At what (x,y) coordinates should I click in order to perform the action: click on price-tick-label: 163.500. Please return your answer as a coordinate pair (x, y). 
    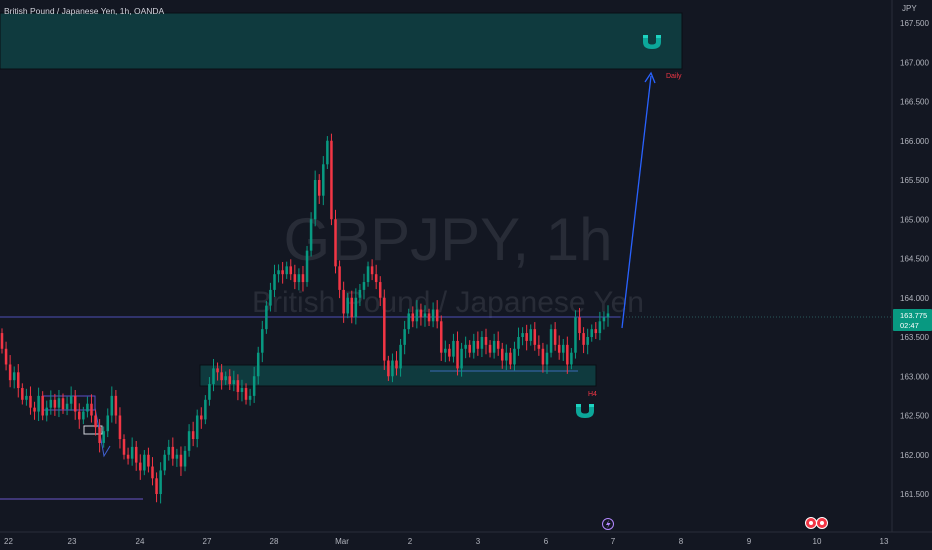
    Looking at the image, I should click on (914, 337).